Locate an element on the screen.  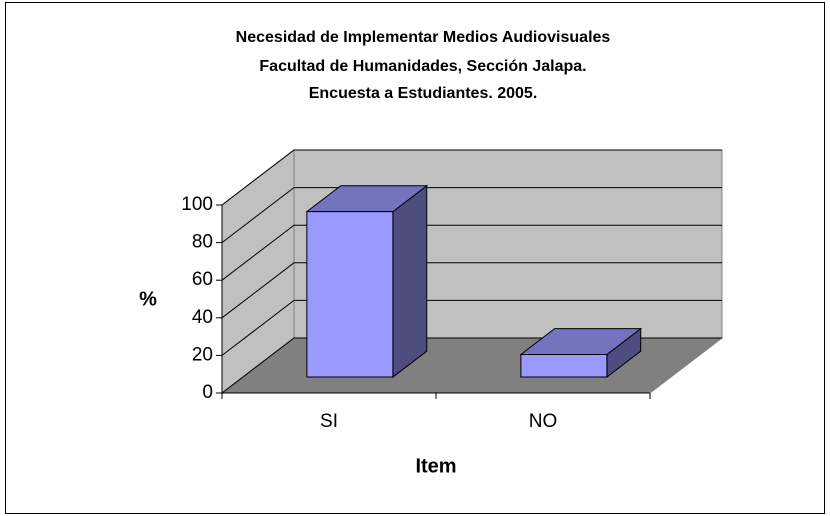
y-tick-label: 80 is located at coordinates (202, 242).